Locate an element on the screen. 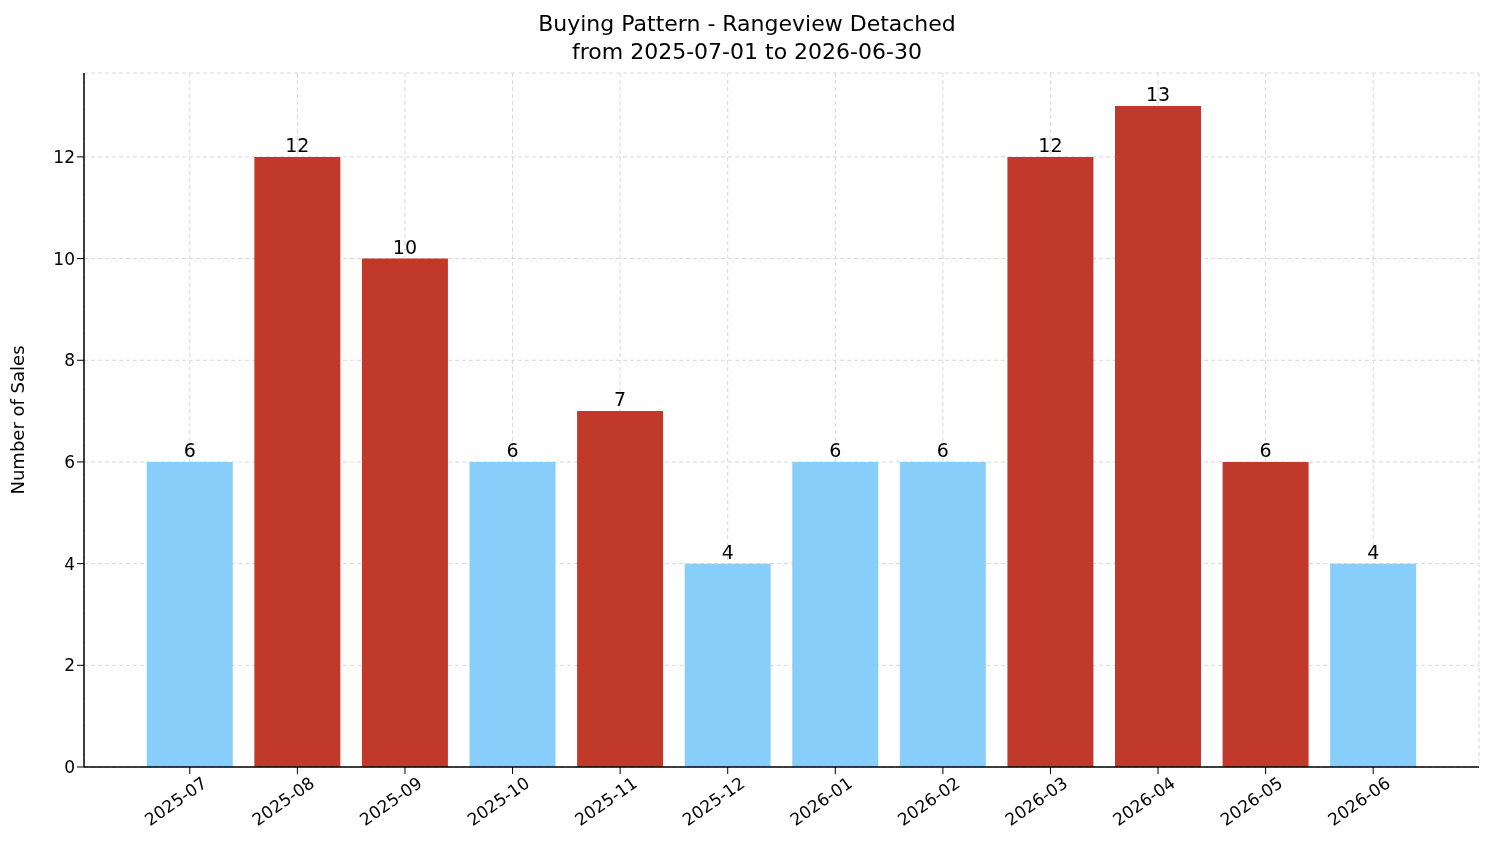 The image size is (1494, 863). data-label: 10 is located at coordinates (405, 246).